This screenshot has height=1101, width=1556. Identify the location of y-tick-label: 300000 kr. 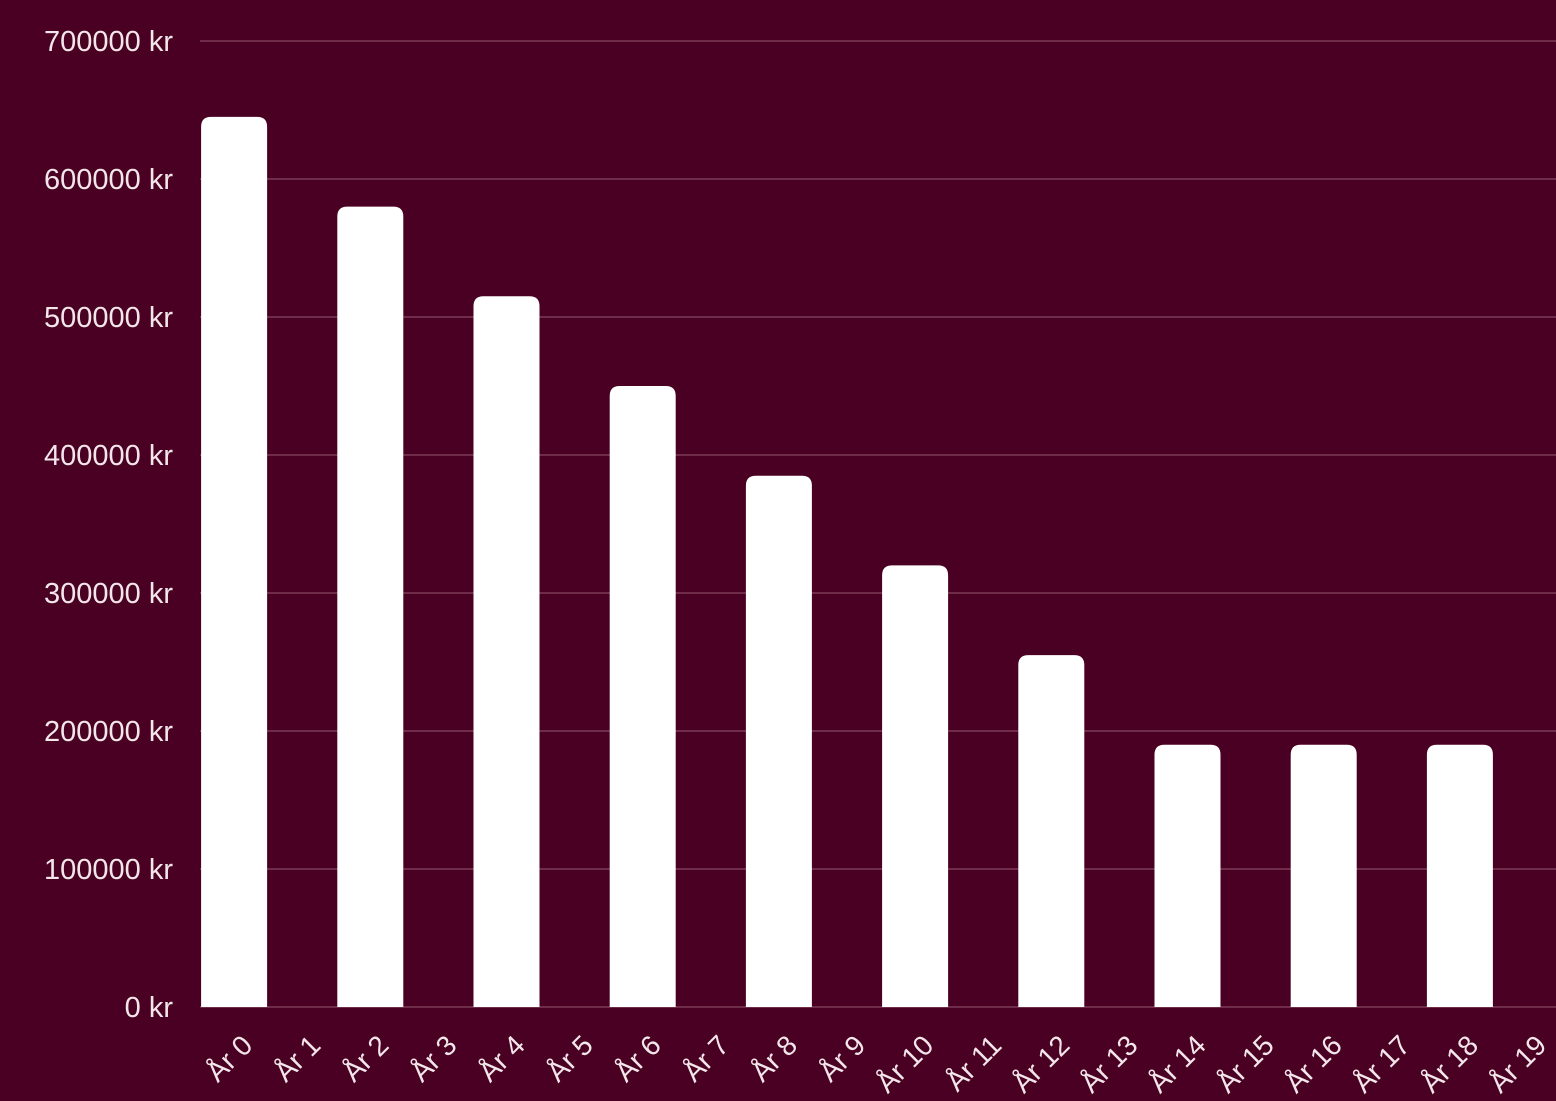
(108, 594).